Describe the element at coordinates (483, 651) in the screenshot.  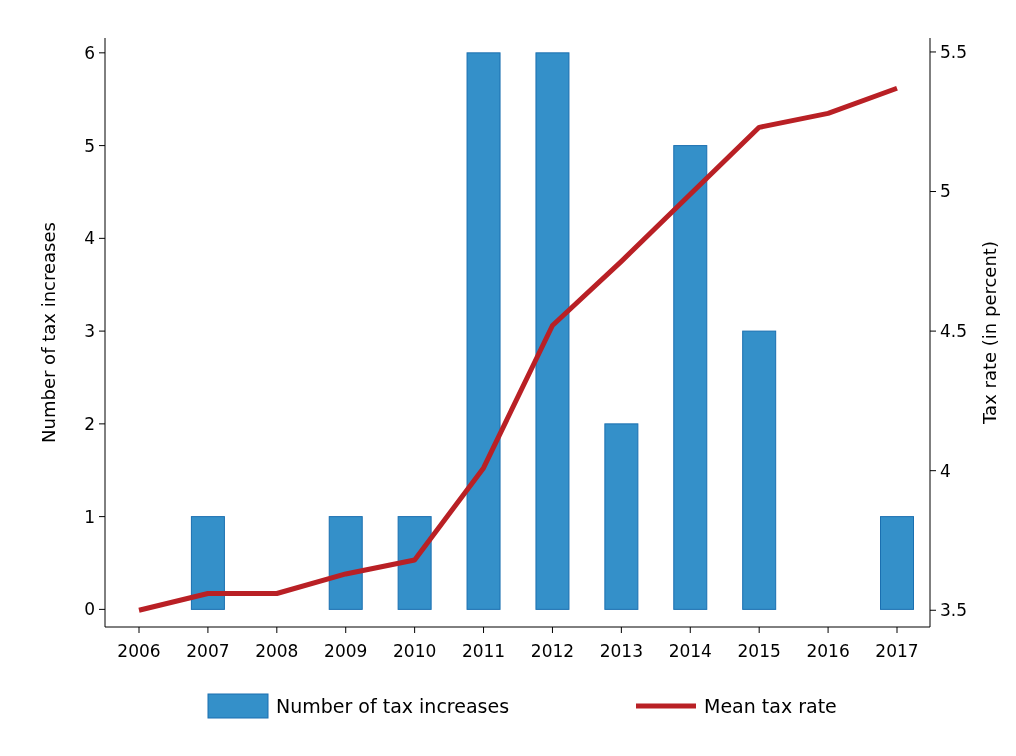
I see `x-tick-label: 2011` at that location.